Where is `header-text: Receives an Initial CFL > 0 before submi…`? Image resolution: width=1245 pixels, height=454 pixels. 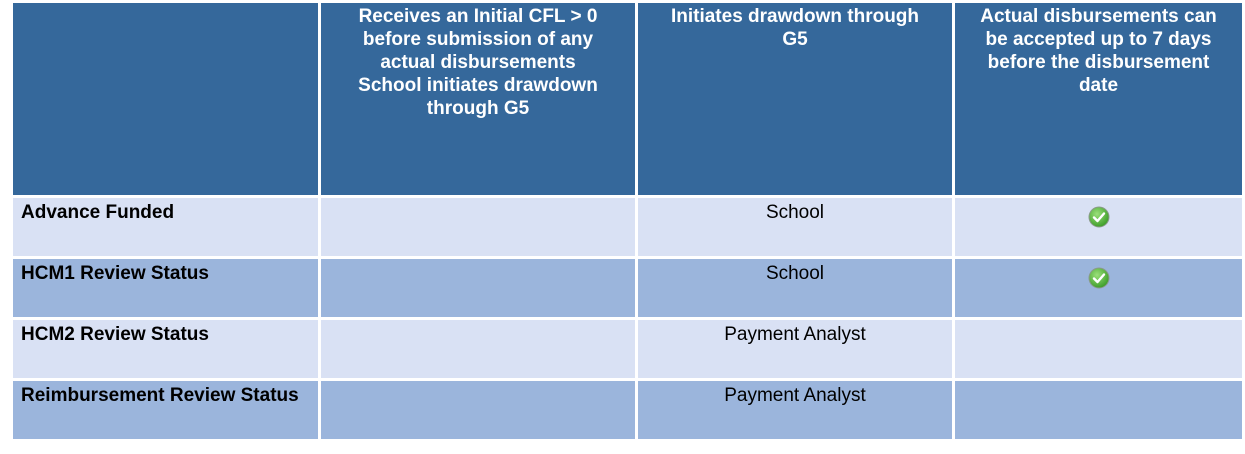 header-text: Receives an Initial CFL > 0 before submi… is located at coordinates (478, 39).